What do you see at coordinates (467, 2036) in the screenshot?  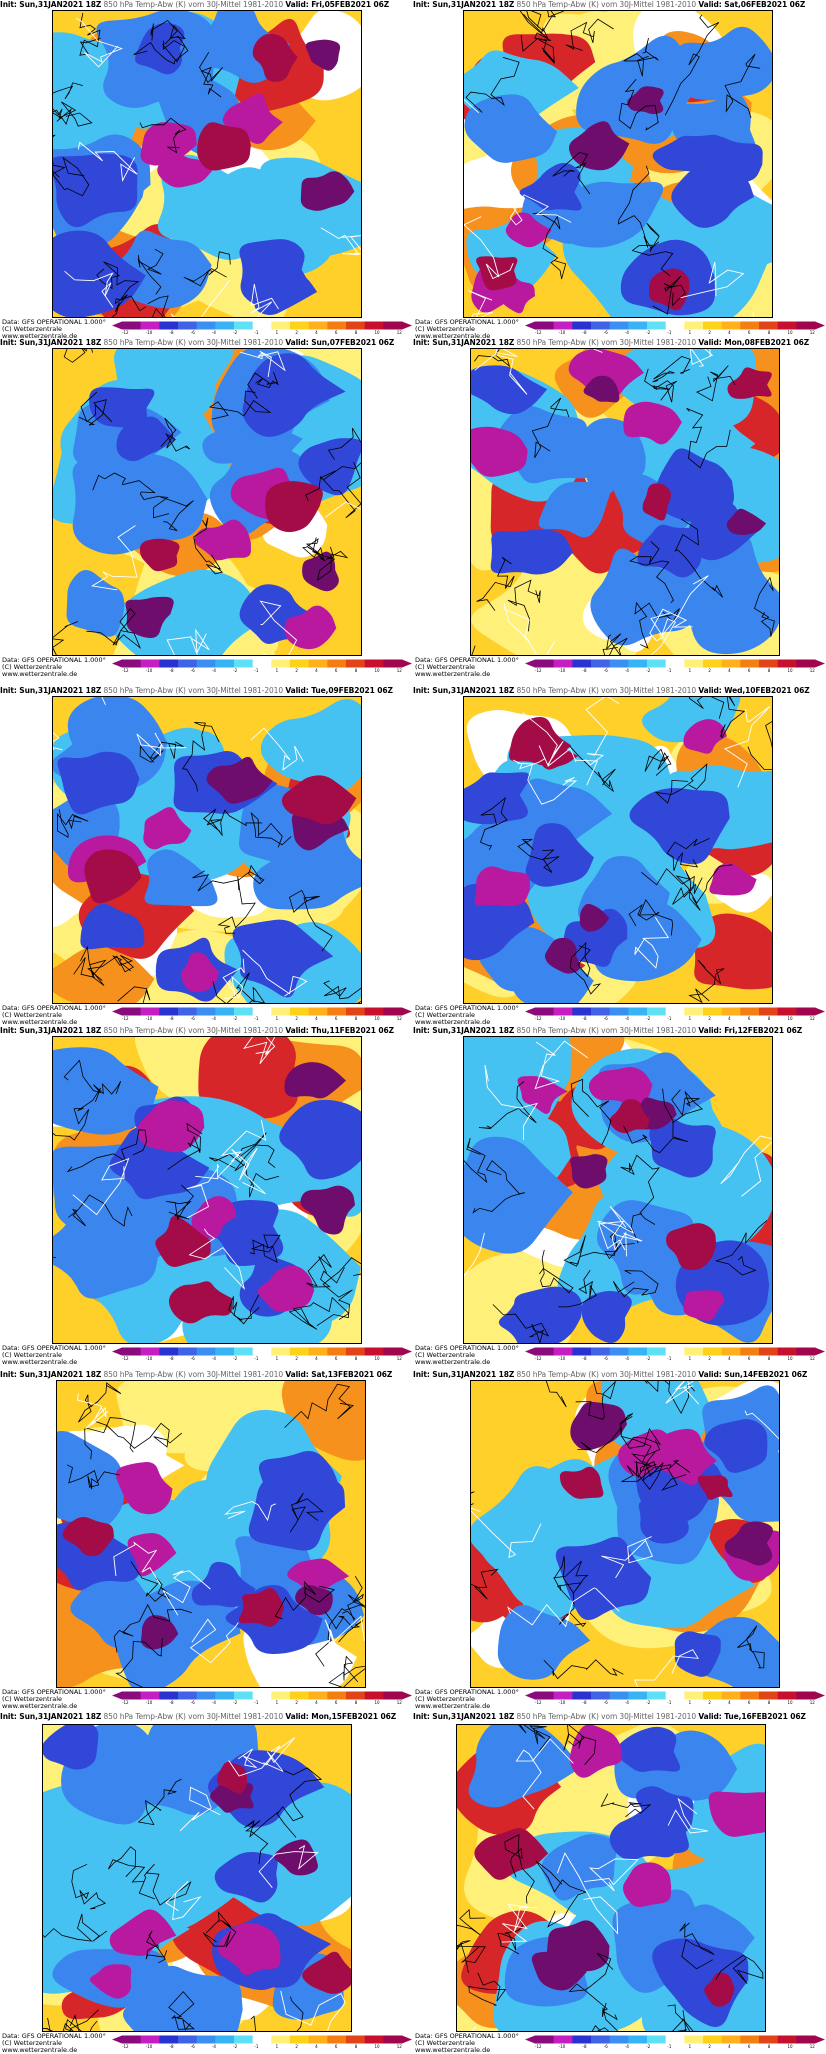 I see `credit-data: Data: GFS OPERATIONAL 1.000°` at bounding box center [467, 2036].